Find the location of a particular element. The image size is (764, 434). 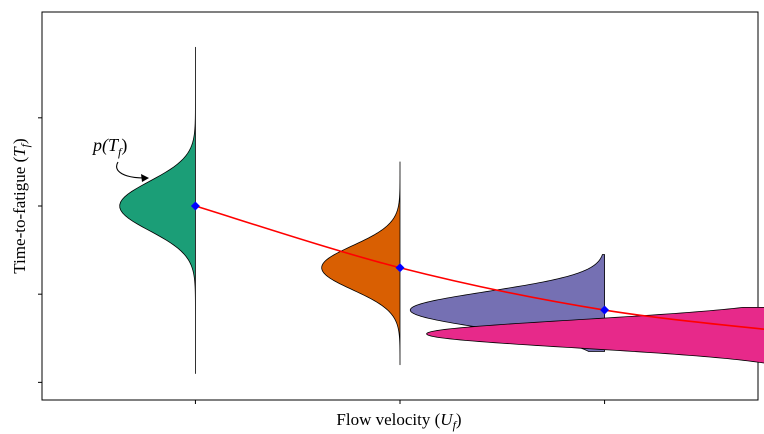

y-axis-label: Time-to-fatigue (Tf) is located at coordinates (21, 205).